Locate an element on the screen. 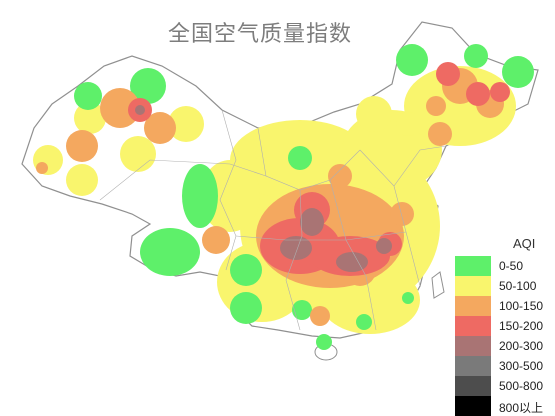 The height and width of the screenshot is (416, 555). legend-label: 800以上 is located at coordinates (521, 408).